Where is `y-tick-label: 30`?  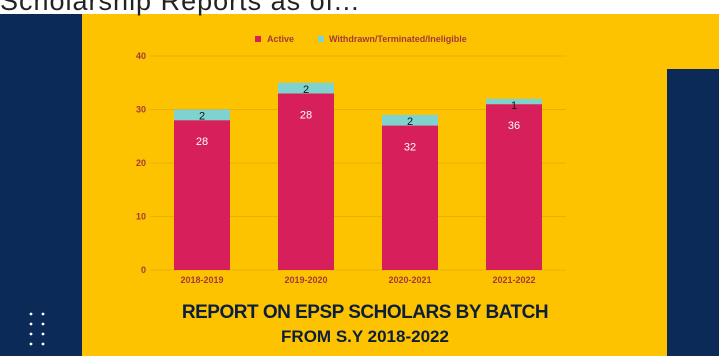
y-tick-label: 30 is located at coordinates (141, 110).